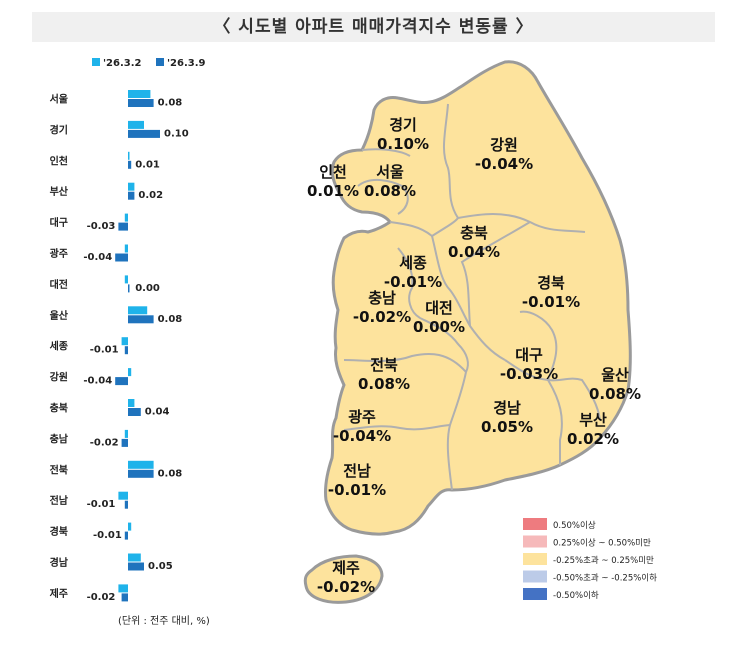  What do you see at coordinates (59, 408) in the screenshot?
I see `category-label: 충북` at bounding box center [59, 408].